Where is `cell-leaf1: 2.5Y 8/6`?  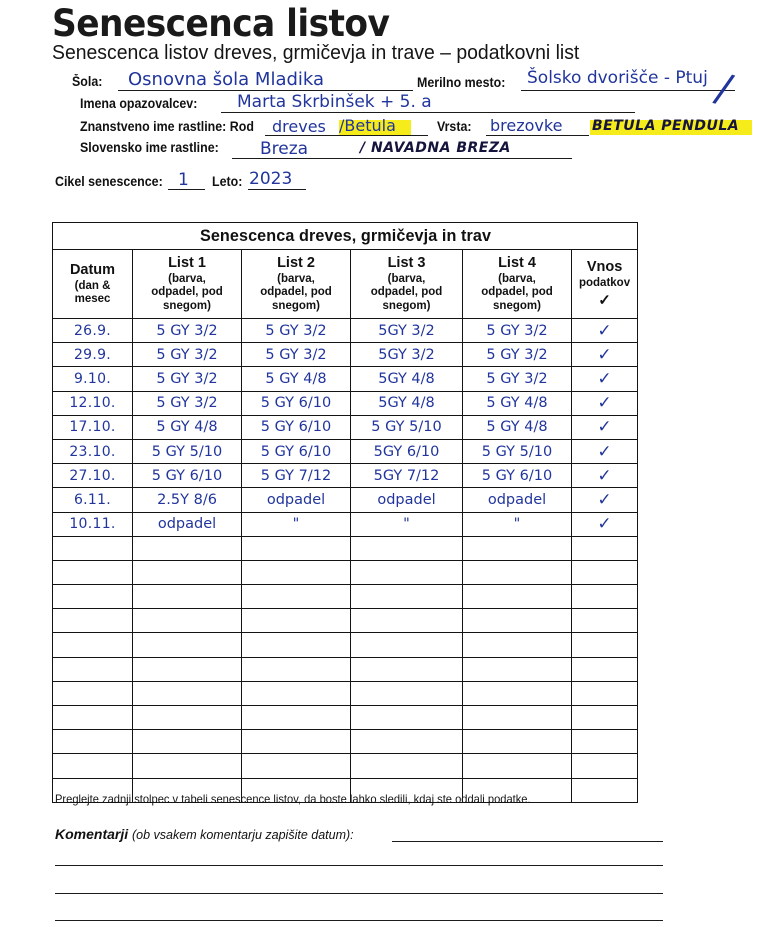
cell-leaf1: 2.5Y 8/6 is located at coordinates (187, 500).